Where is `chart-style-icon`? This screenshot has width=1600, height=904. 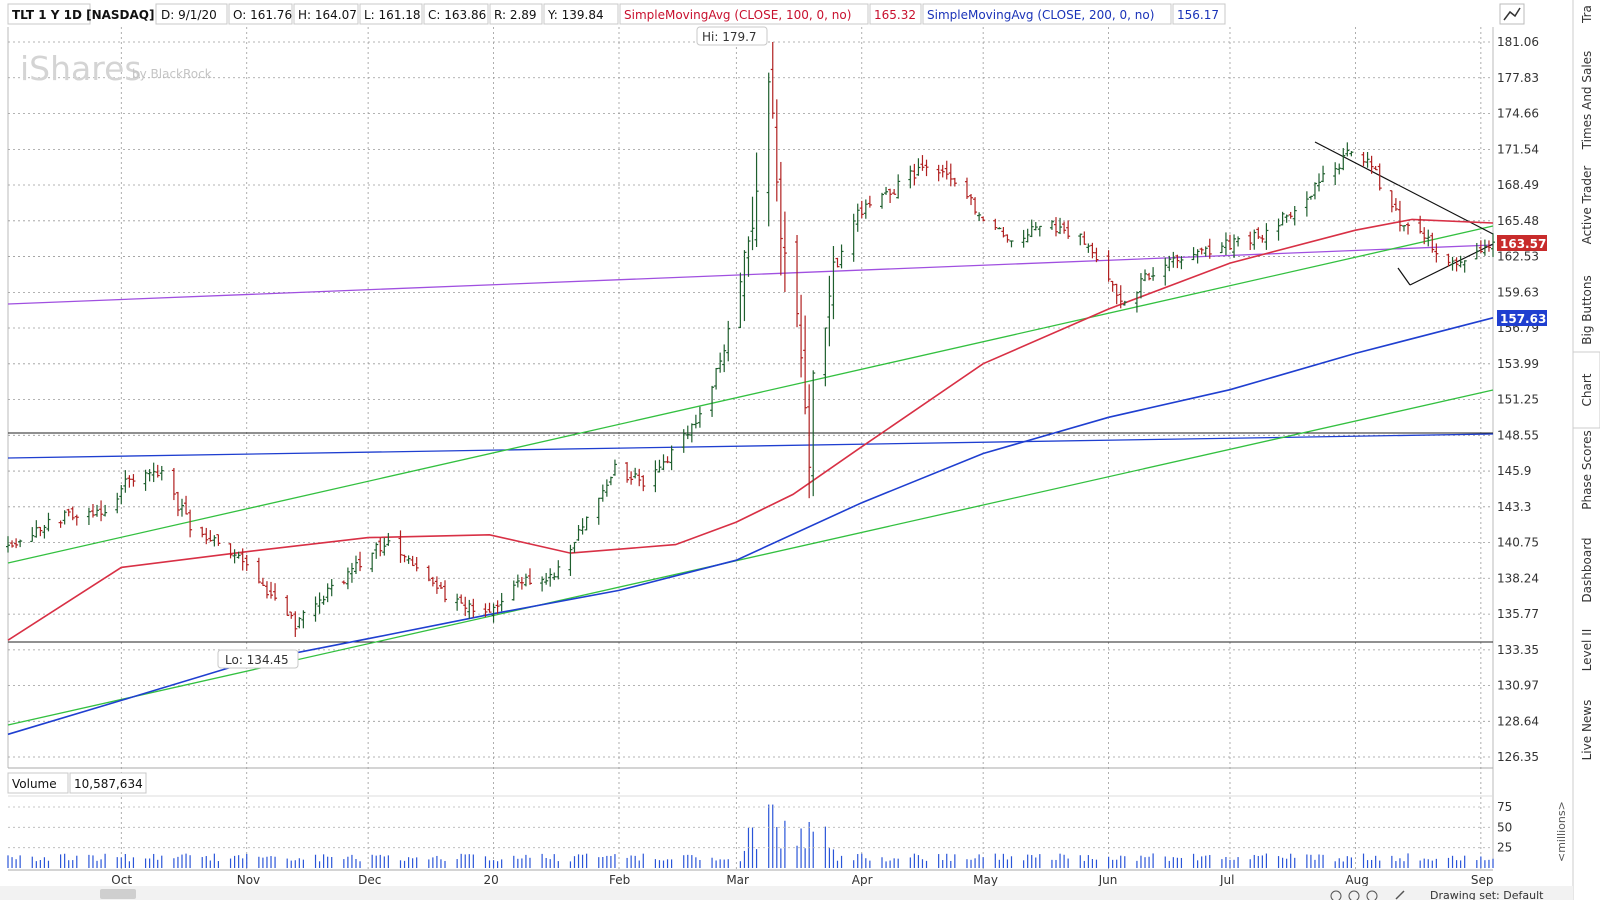
chart-style-icon is located at coordinates (1512, 14).